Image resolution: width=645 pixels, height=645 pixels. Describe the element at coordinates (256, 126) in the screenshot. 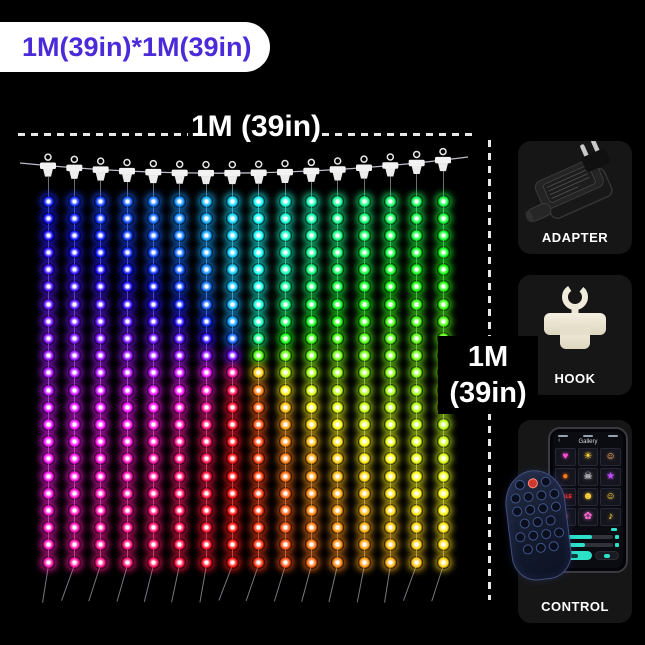

I see `width-dimension-label: 1M (39in)` at that location.